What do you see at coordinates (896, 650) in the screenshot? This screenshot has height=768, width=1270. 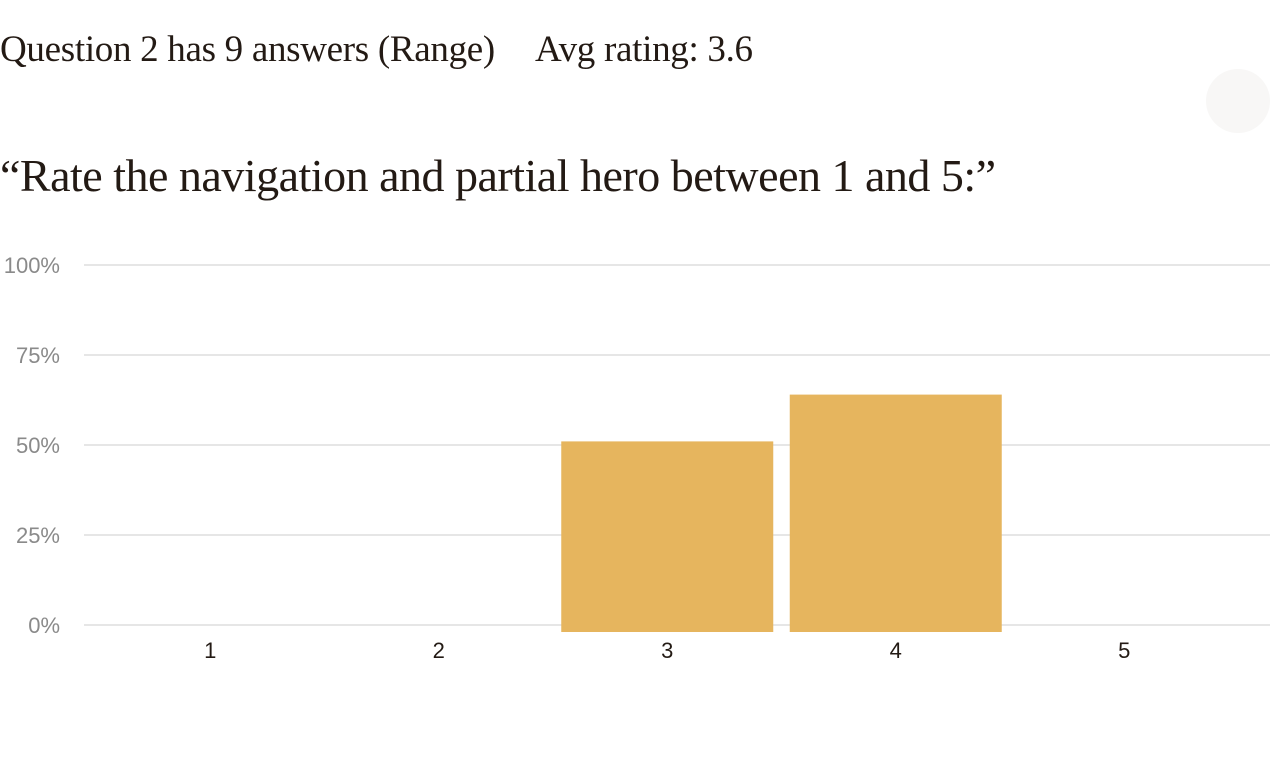 I see `x-category-label: 4` at bounding box center [896, 650].